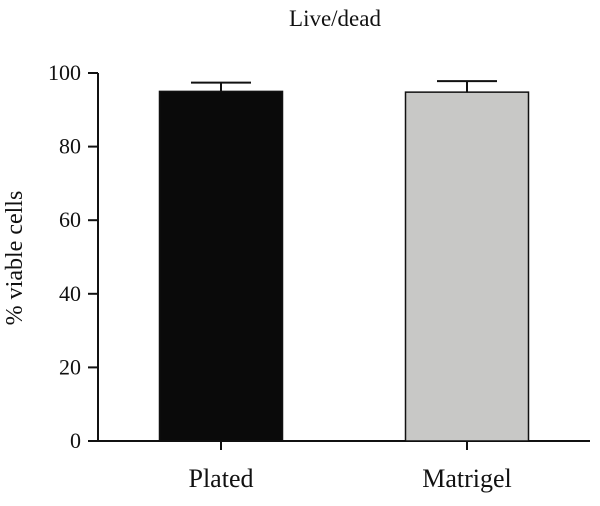 The height and width of the screenshot is (506, 600). I want to click on bar-matrigel, so click(467, 266).